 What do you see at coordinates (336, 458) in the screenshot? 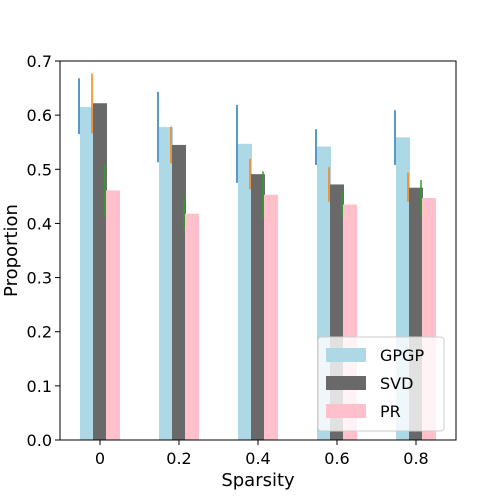
I see `x-tick-label: 0.6` at bounding box center [336, 458].